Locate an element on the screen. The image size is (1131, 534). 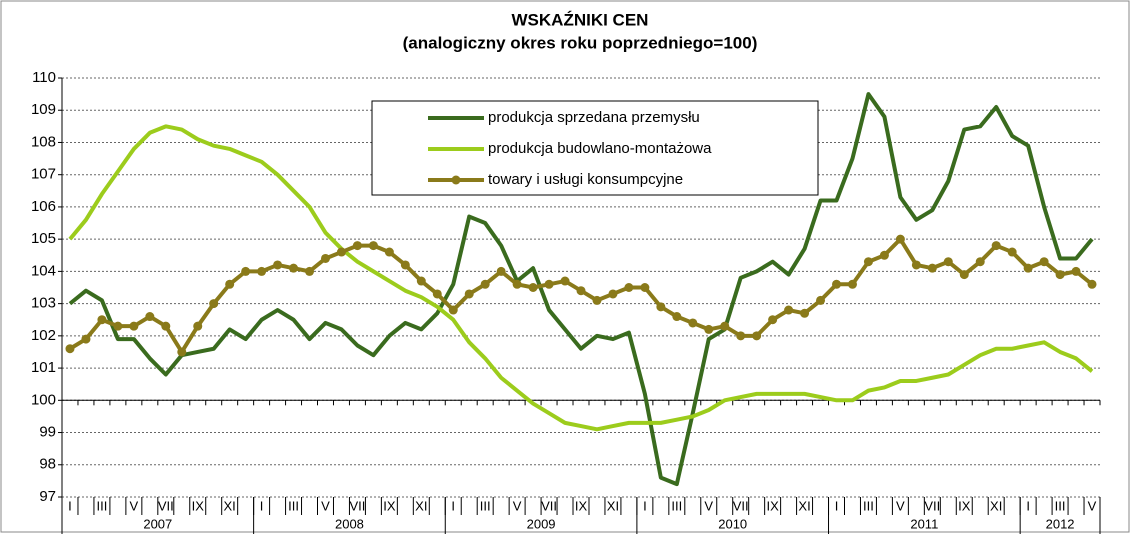
legend-marker is located at coordinates (456, 180).